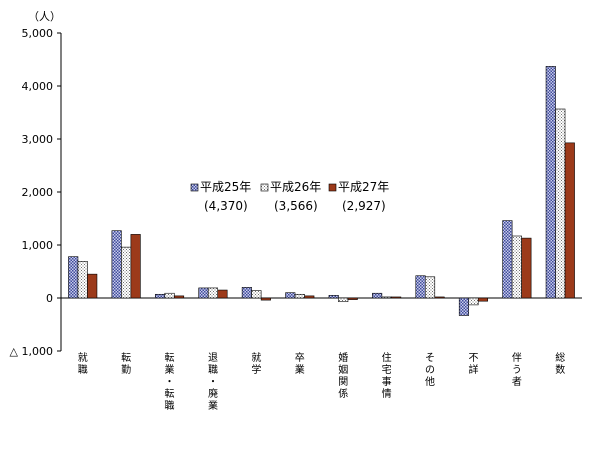 Image resolution: width=600 pixels, height=450 pixels. What do you see at coordinates (38, 192) in the screenshot?
I see `y-tick-label: 2,000` at bounding box center [38, 192].